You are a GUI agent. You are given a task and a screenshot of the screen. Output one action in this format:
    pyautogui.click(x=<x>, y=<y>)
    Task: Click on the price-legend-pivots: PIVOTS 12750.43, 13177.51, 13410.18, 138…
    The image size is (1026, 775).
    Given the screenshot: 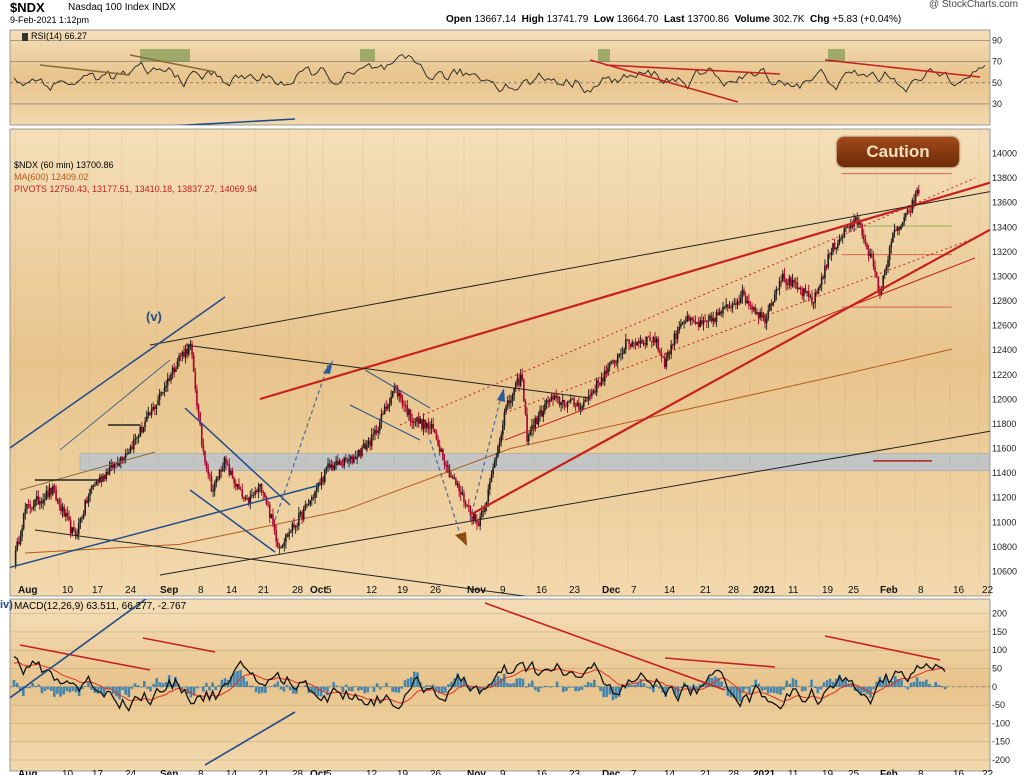 What is the action you would take?
    pyautogui.click(x=135, y=189)
    